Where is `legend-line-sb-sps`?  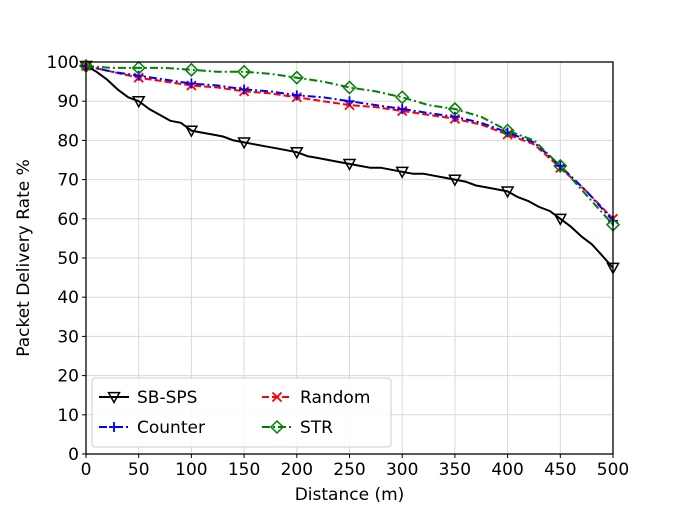
legend-line-sb-sps is located at coordinates (114, 398).